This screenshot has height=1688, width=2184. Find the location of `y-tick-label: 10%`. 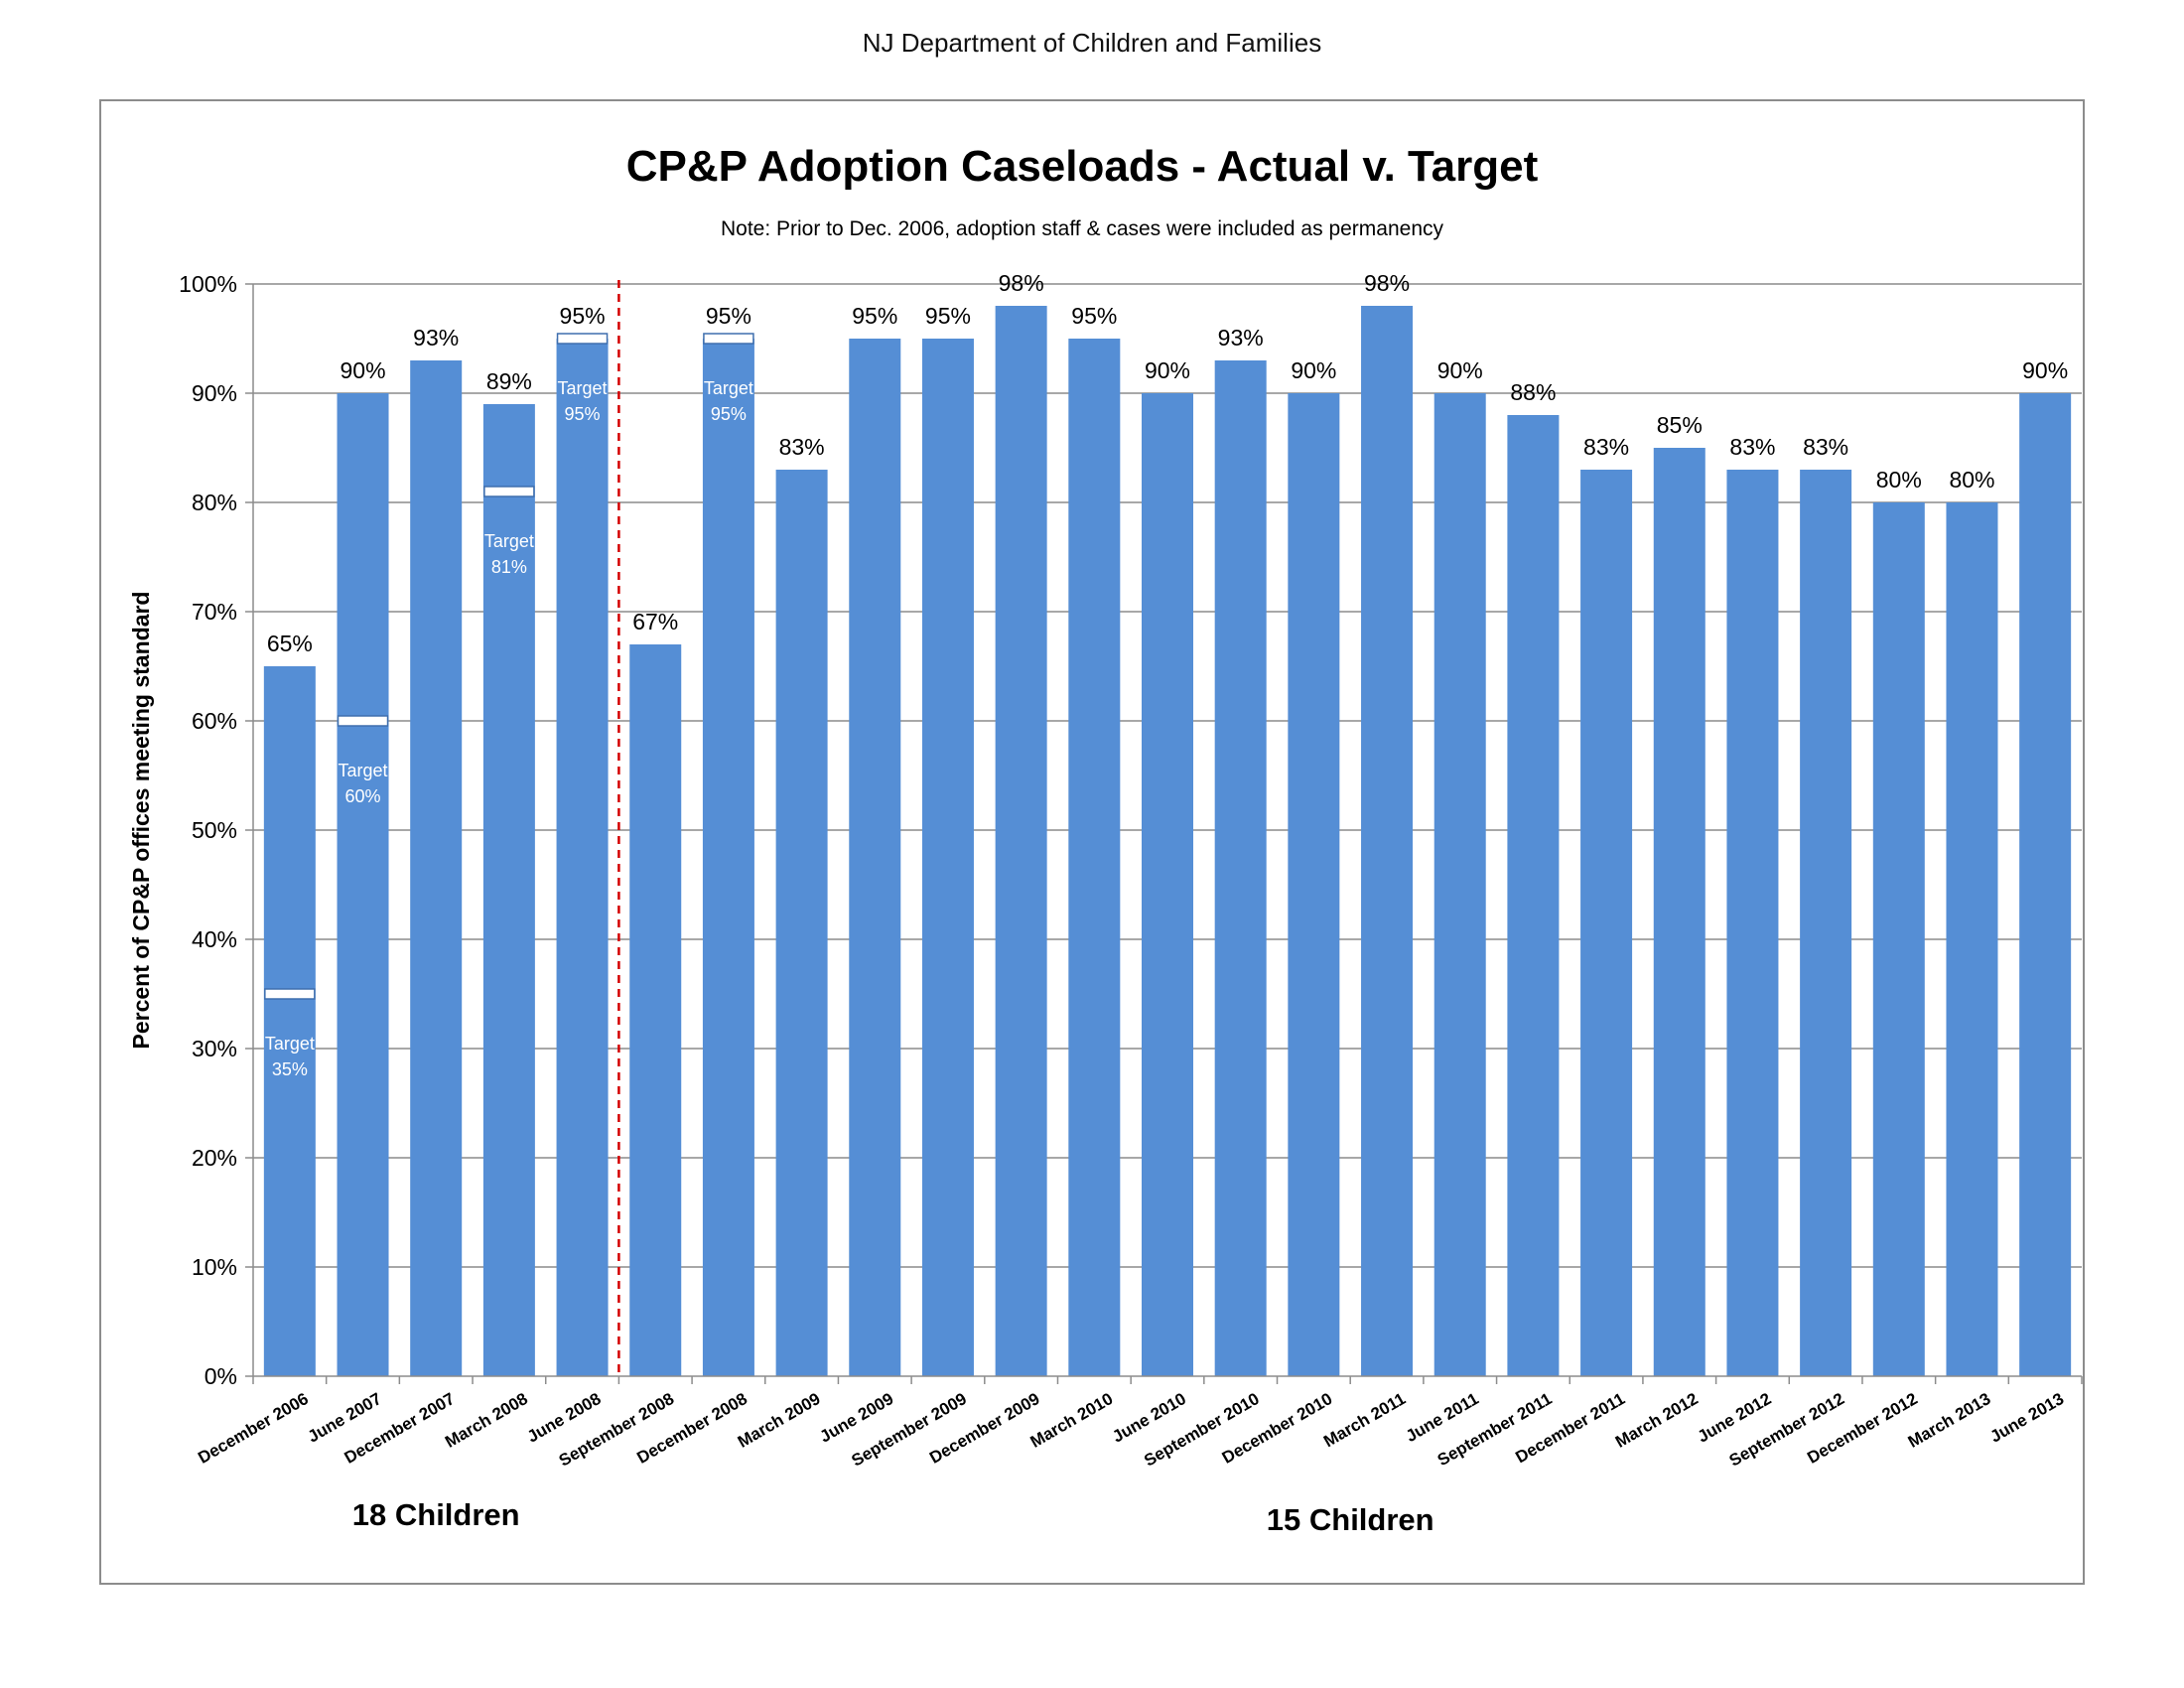

y-tick-label: 10% is located at coordinates (214, 1267).